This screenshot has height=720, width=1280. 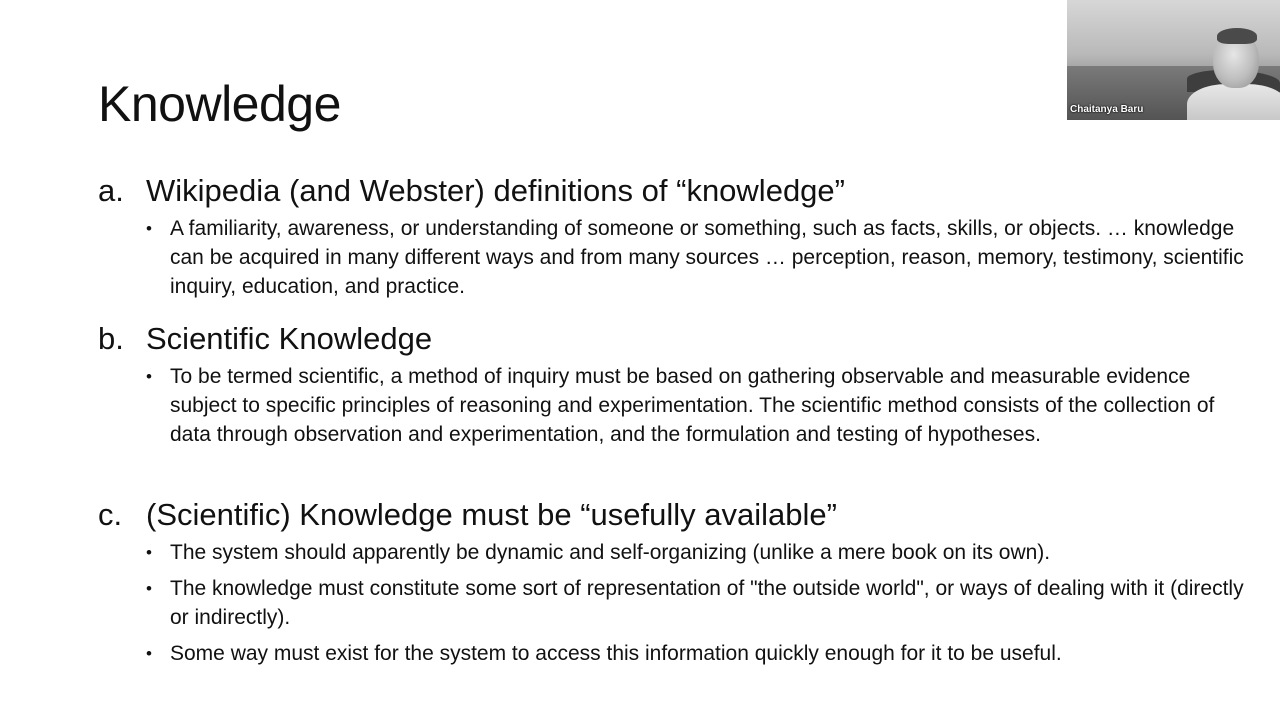 I want to click on slide-title: Knowledge, so click(x=219, y=104).